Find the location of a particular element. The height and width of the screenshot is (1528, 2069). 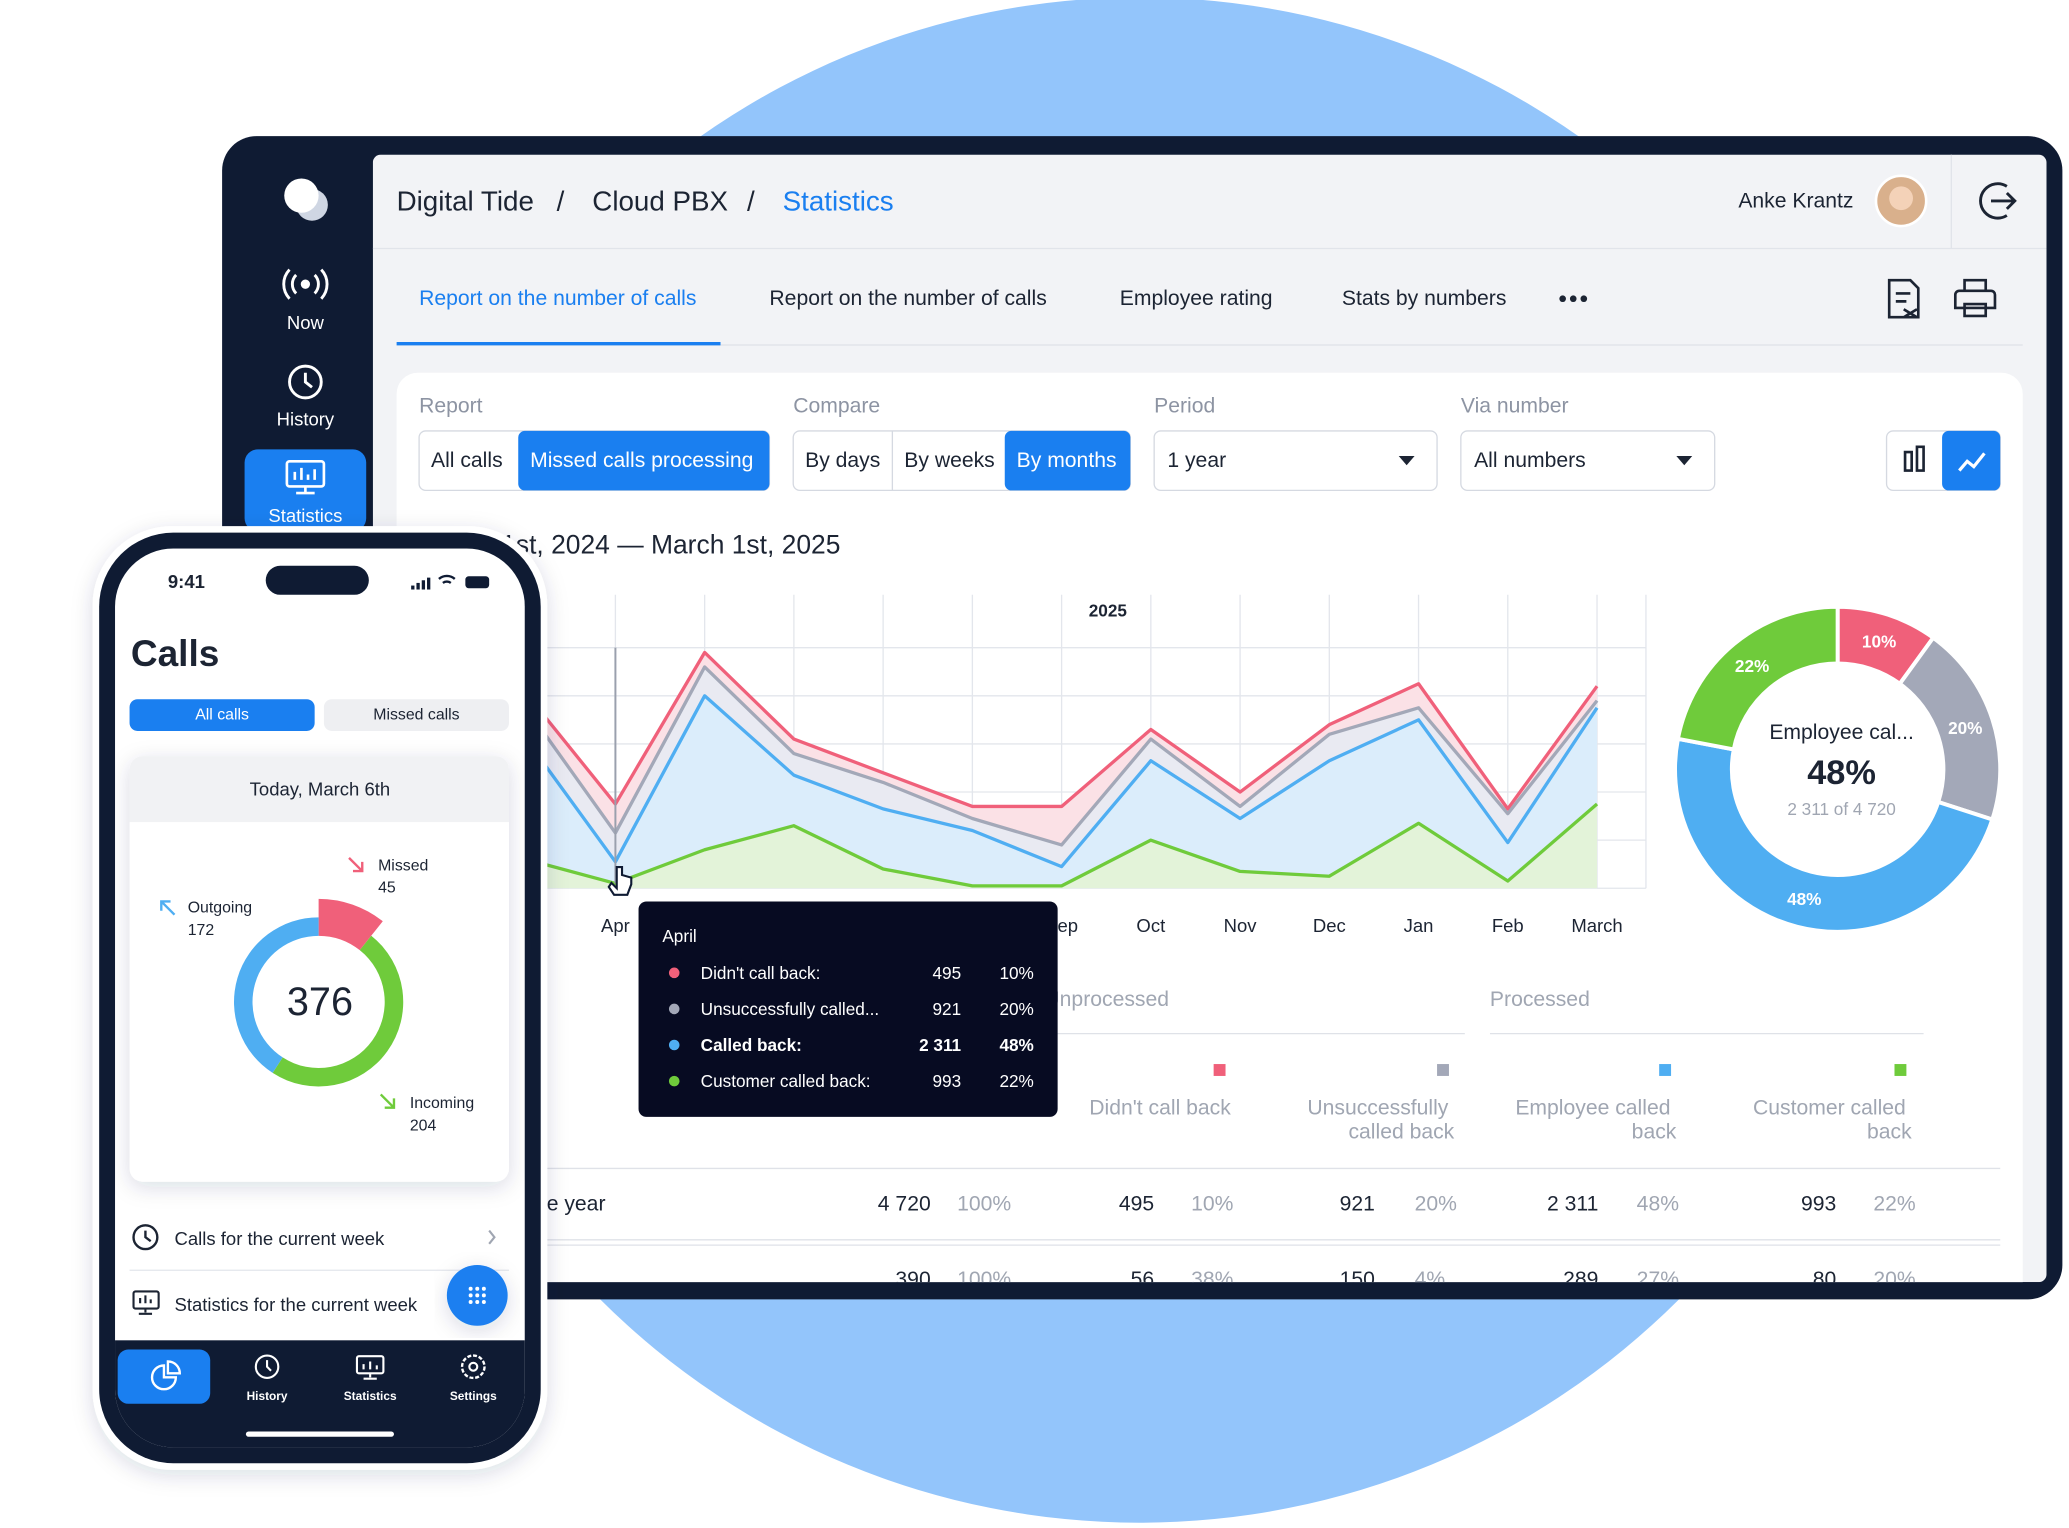

cell-value: 289 is located at coordinates (1580, 1279).